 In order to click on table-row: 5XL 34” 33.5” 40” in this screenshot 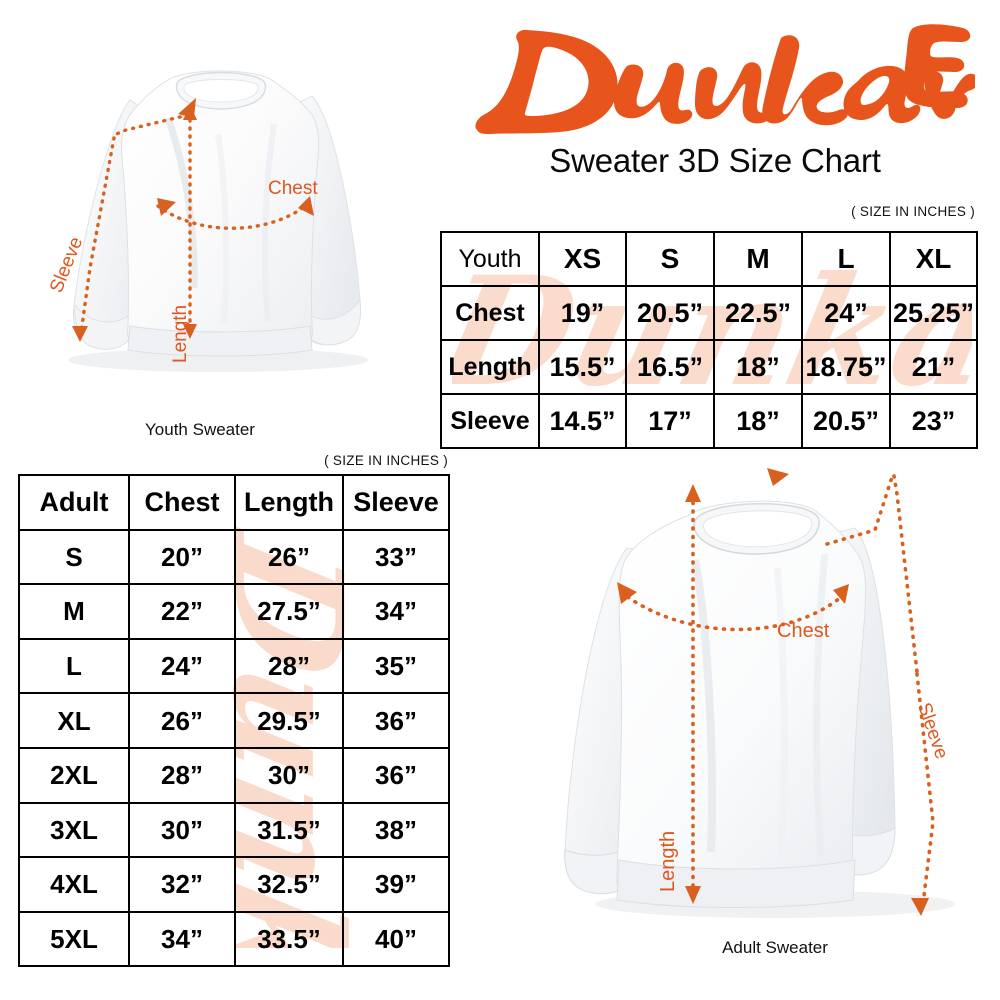, I will do `click(234, 939)`.